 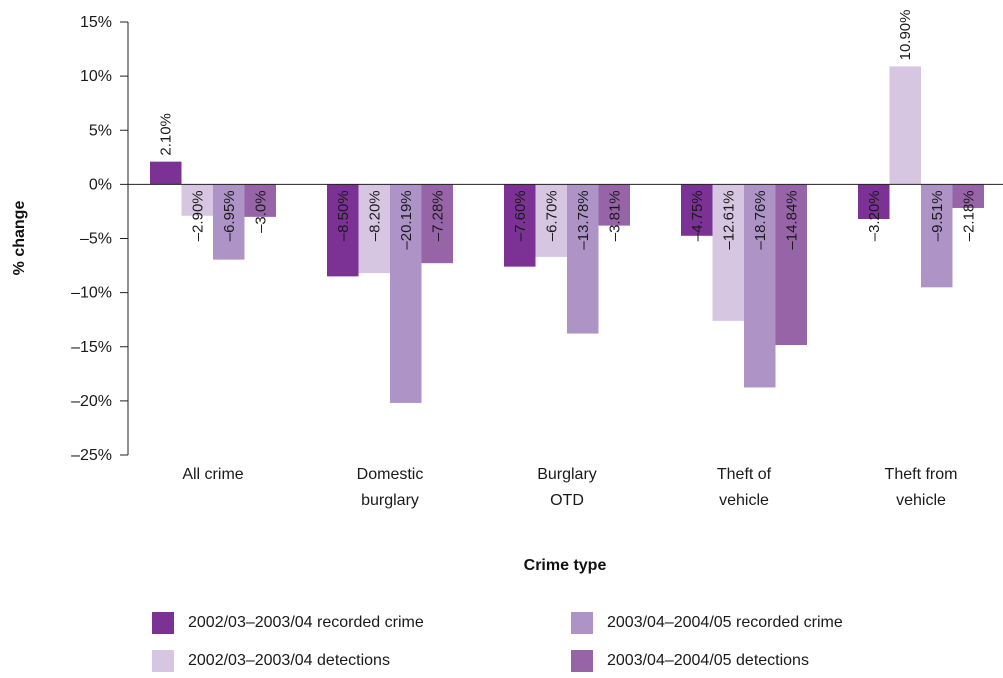 I want to click on legend-label: 2002/03–2003/04 detections, so click(x=289, y=660).